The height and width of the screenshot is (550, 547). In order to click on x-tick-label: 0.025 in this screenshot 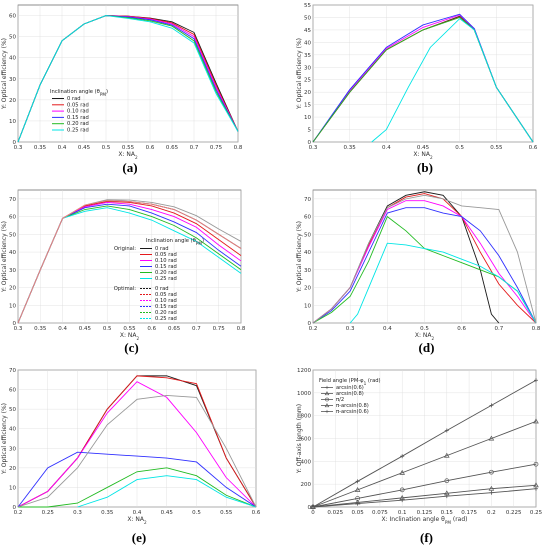, I will do `click(335, 513)`.